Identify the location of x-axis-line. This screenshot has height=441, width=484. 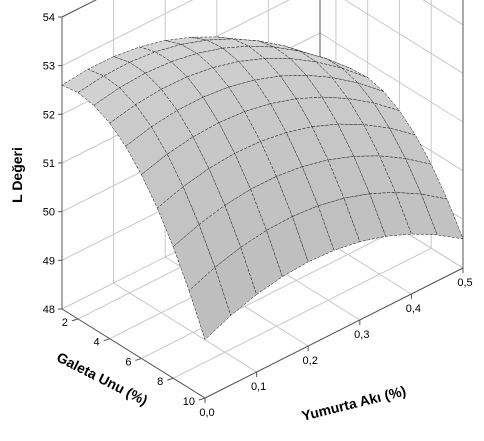
(133, 353).